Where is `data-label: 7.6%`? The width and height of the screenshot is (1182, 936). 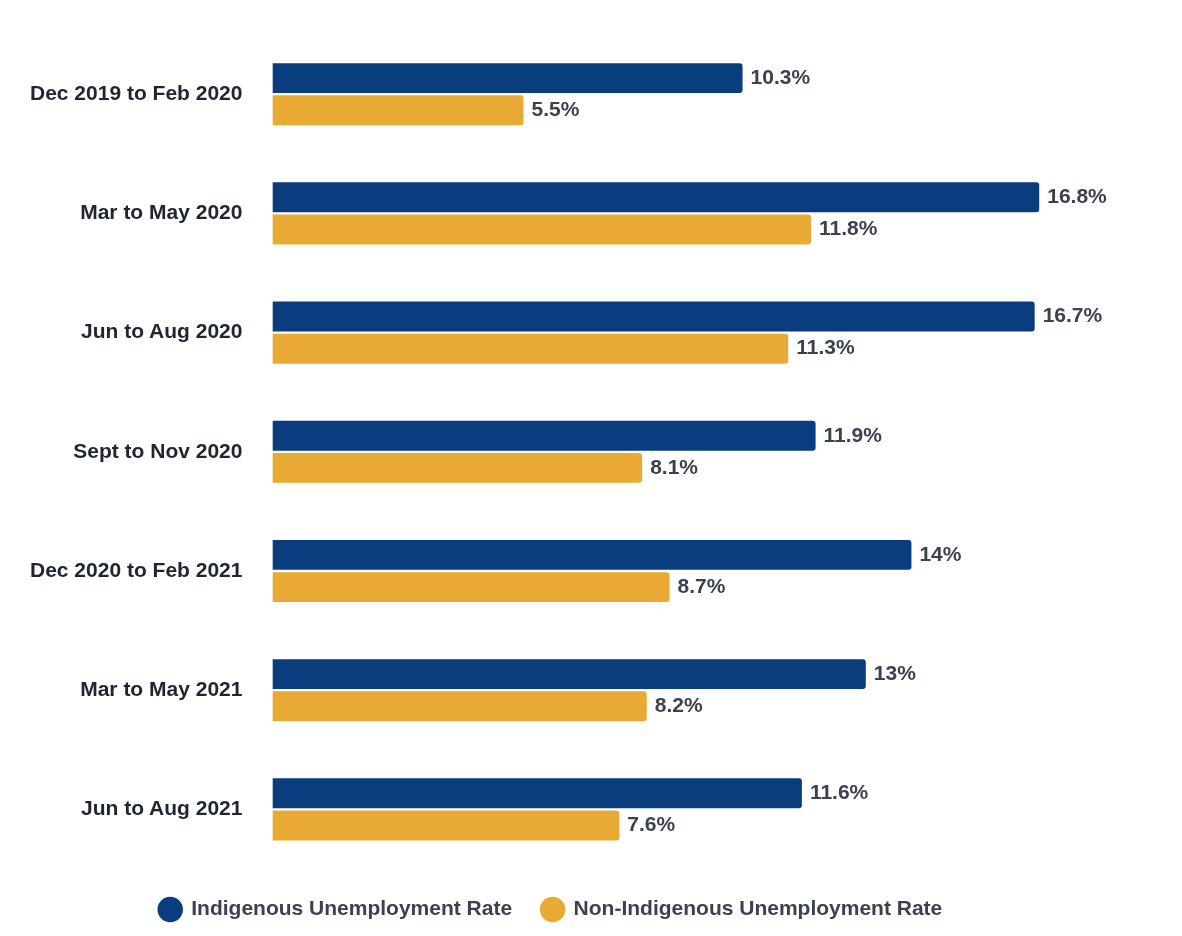 data-label: 7.6% is located at coordinates (651, 824).